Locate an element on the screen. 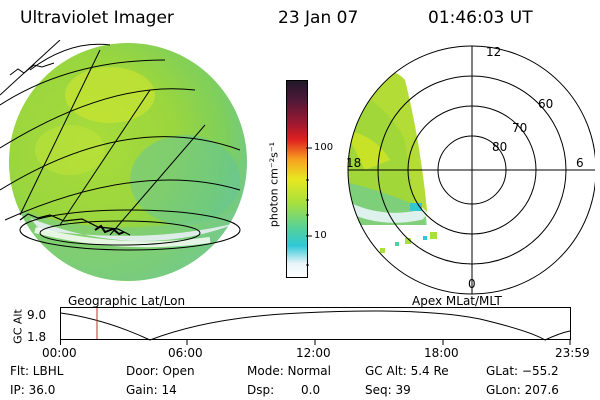 The height and width of the screenshot is (400, 600). seq-info: Seq: 39 is located at coordinates (388, 390).